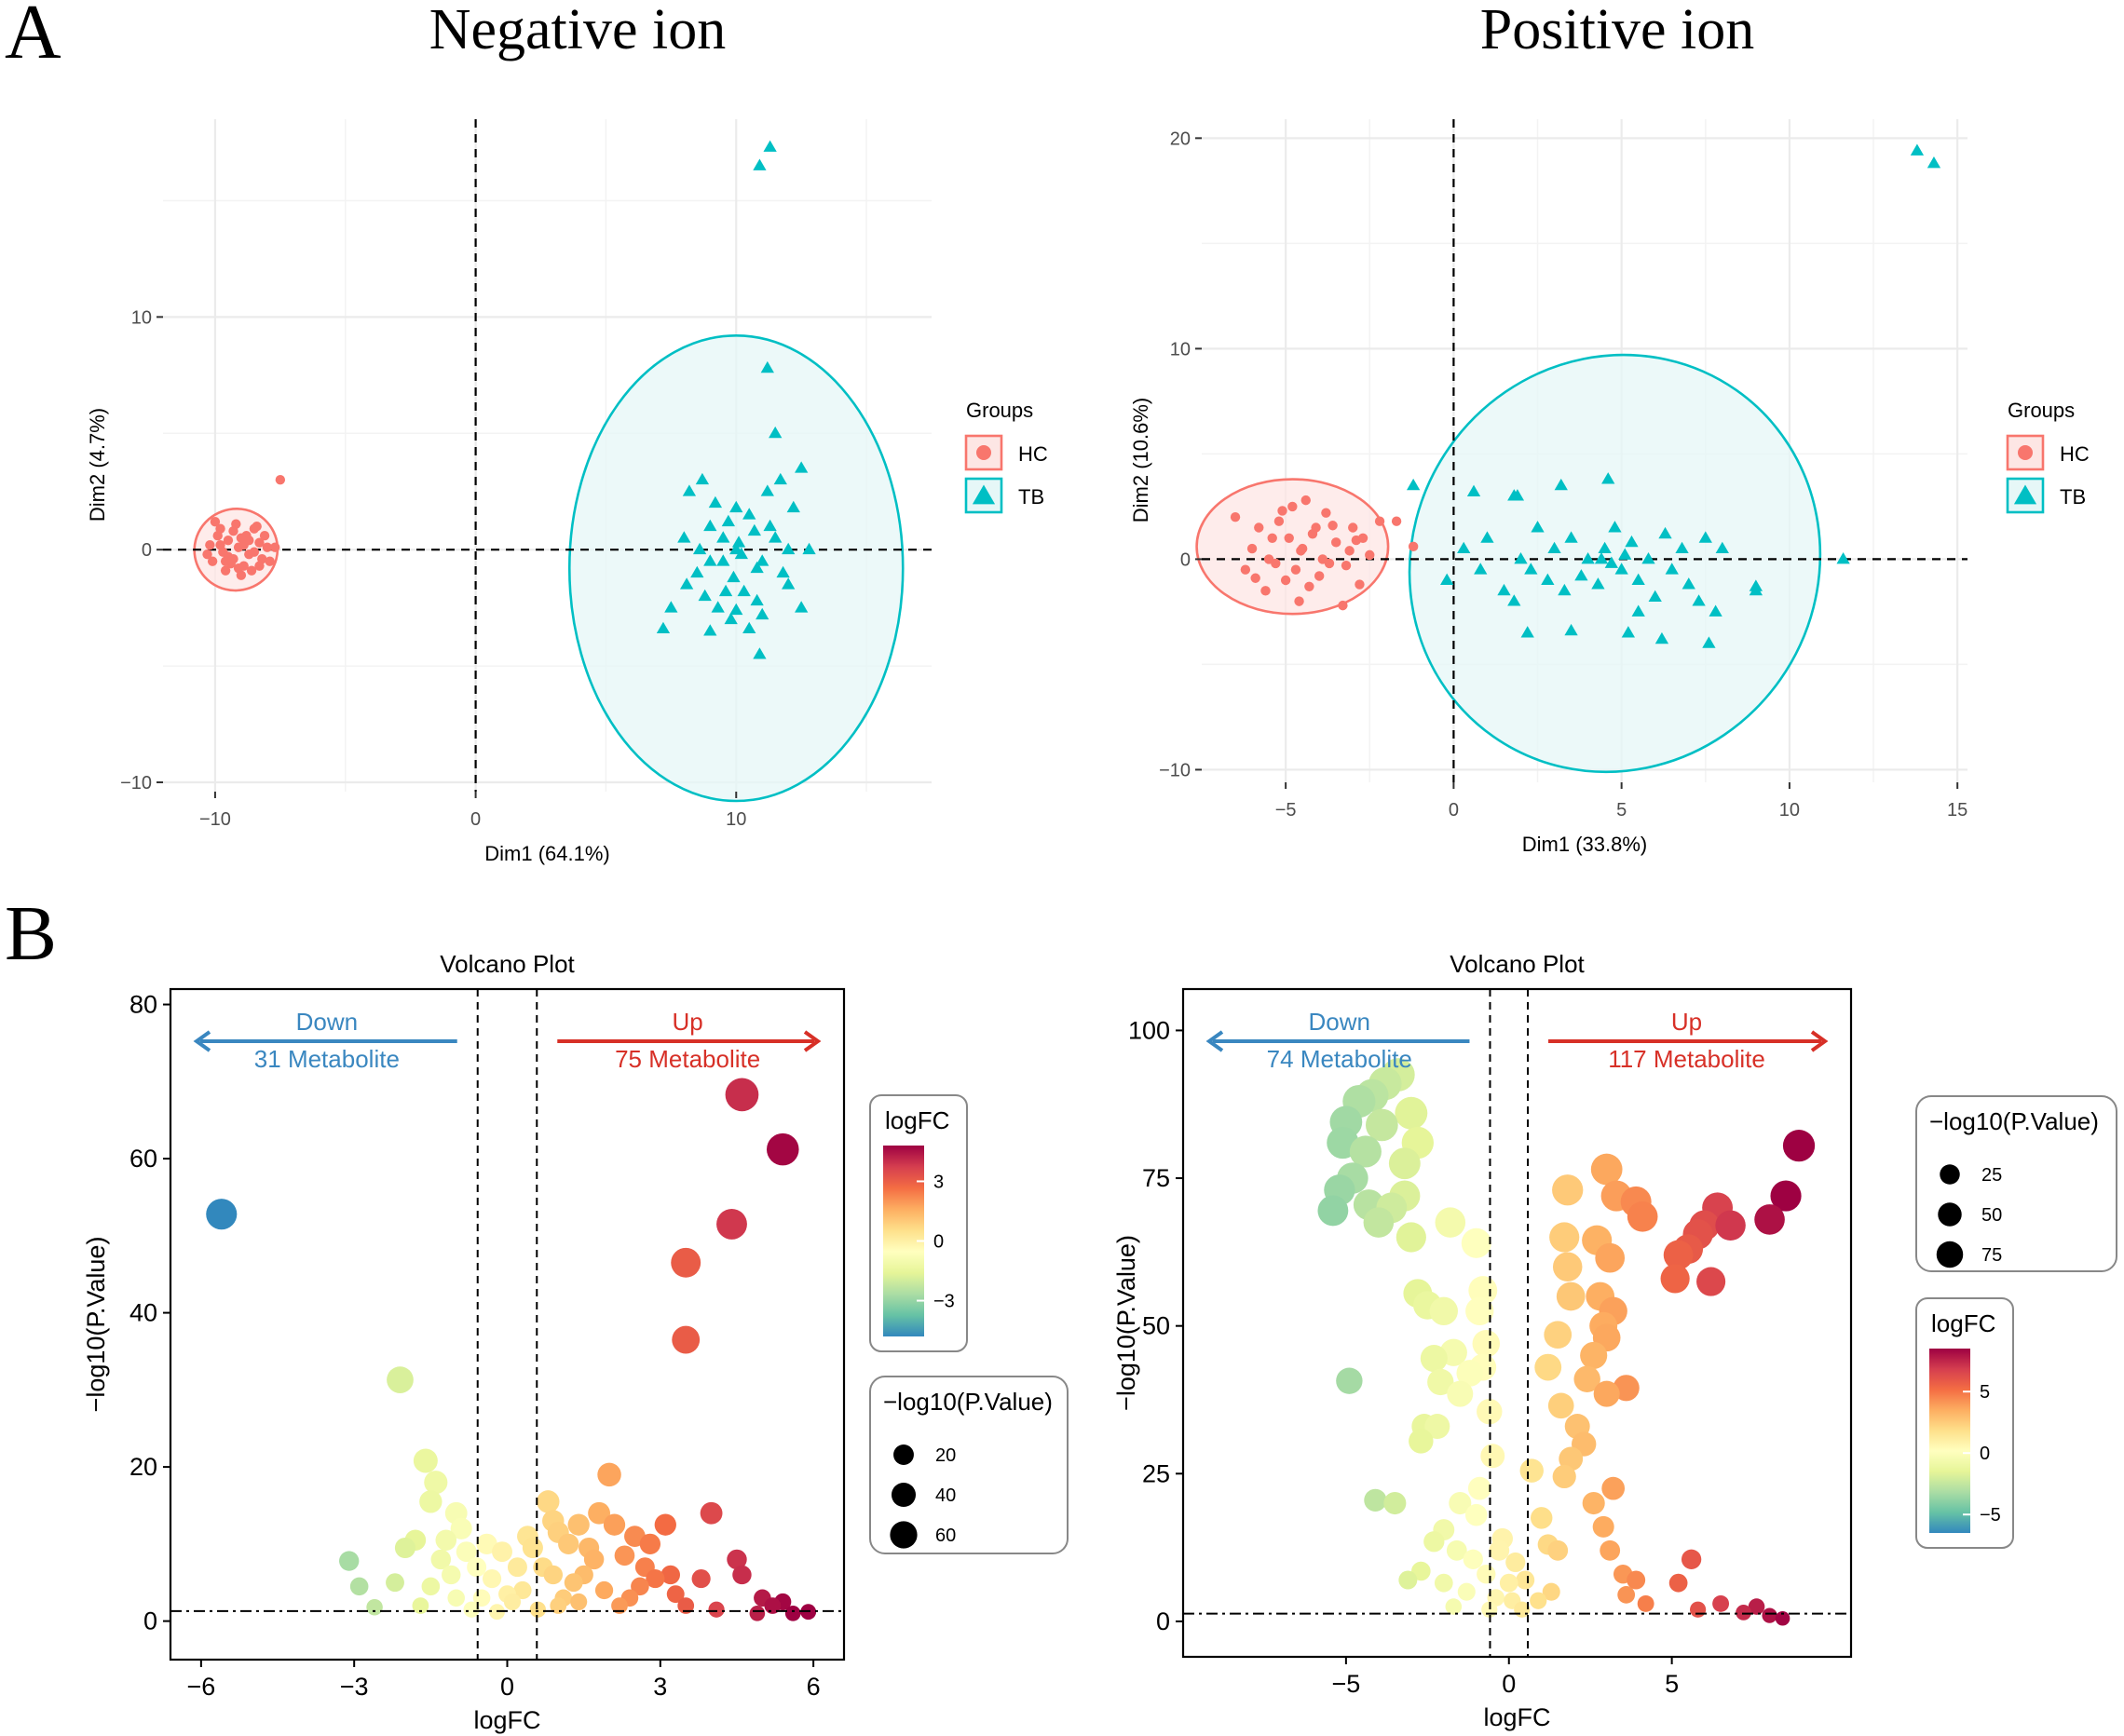 Image resolution: width=2124 pixels, height=1736 pixels. Describe the element at coordinates (1518, 964) in the screenshot. I see `chart-title: Volcano Plot` at that location.